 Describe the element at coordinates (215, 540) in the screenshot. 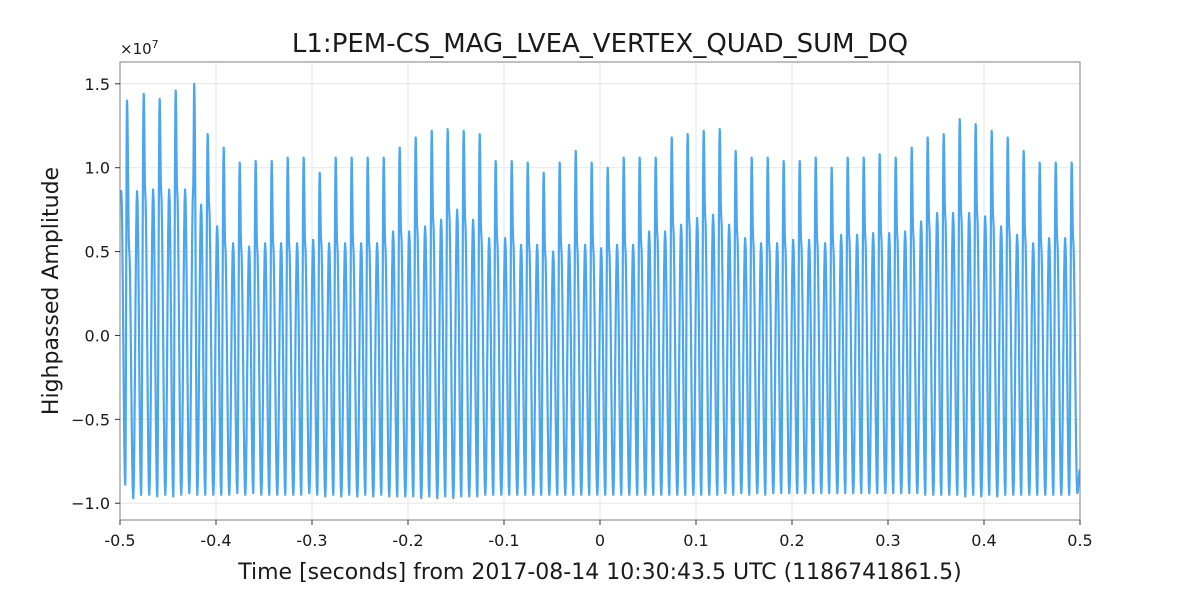

I see `x-tick-label: -0.4` at that location.